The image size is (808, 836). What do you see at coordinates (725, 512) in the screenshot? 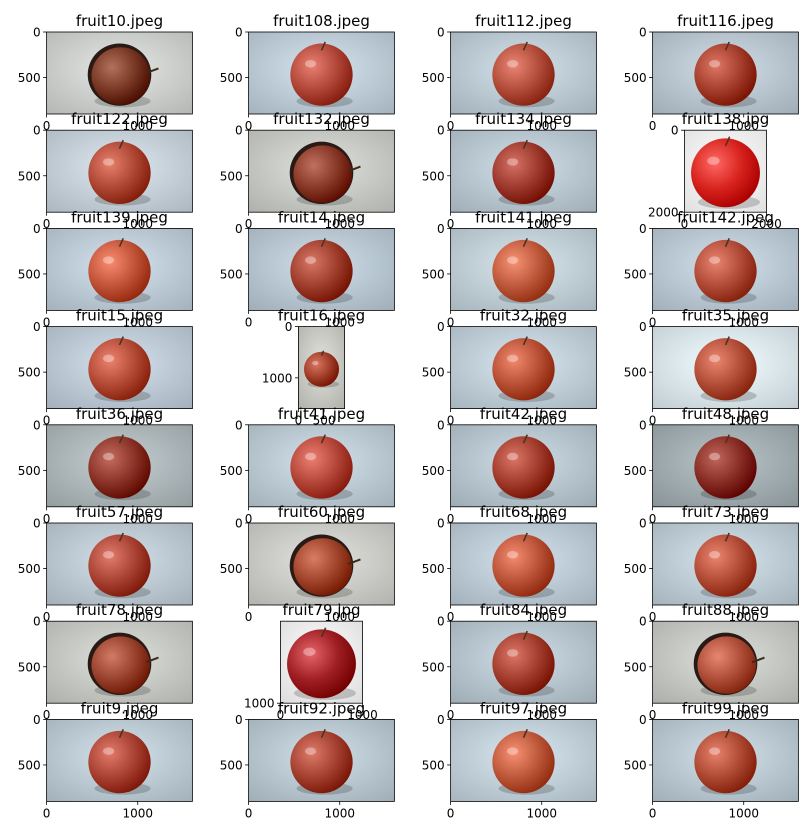
I see `panel-title: fruit73.jpeg` at bounding box center [725, 512].